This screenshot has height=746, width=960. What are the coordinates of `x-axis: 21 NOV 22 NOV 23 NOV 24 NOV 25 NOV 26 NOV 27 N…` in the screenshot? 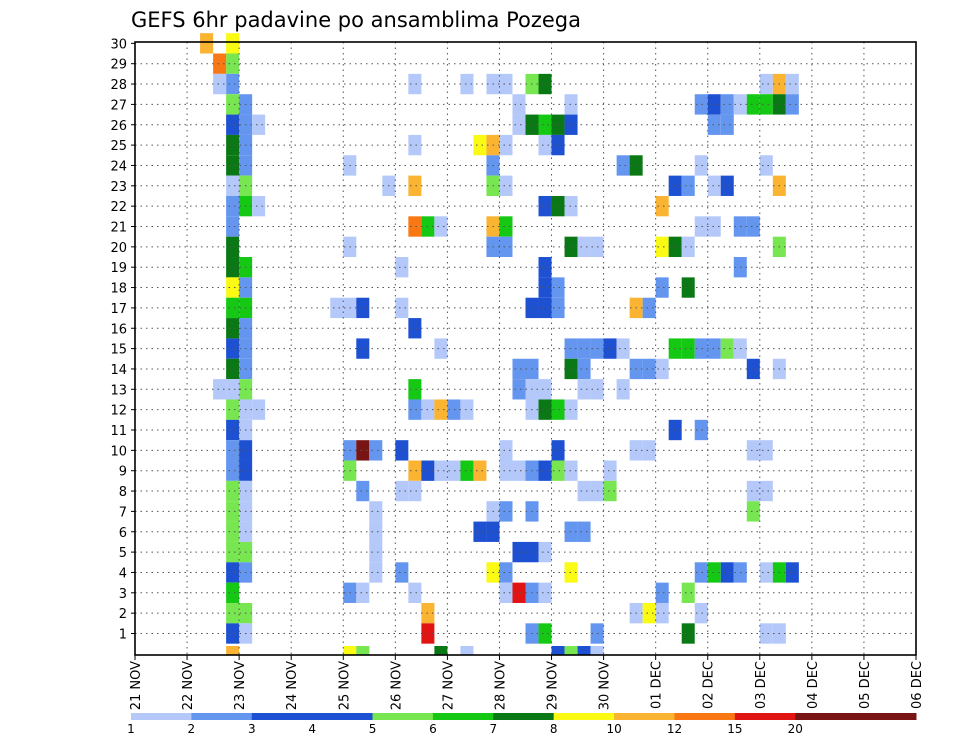 It's located at (527, 682).